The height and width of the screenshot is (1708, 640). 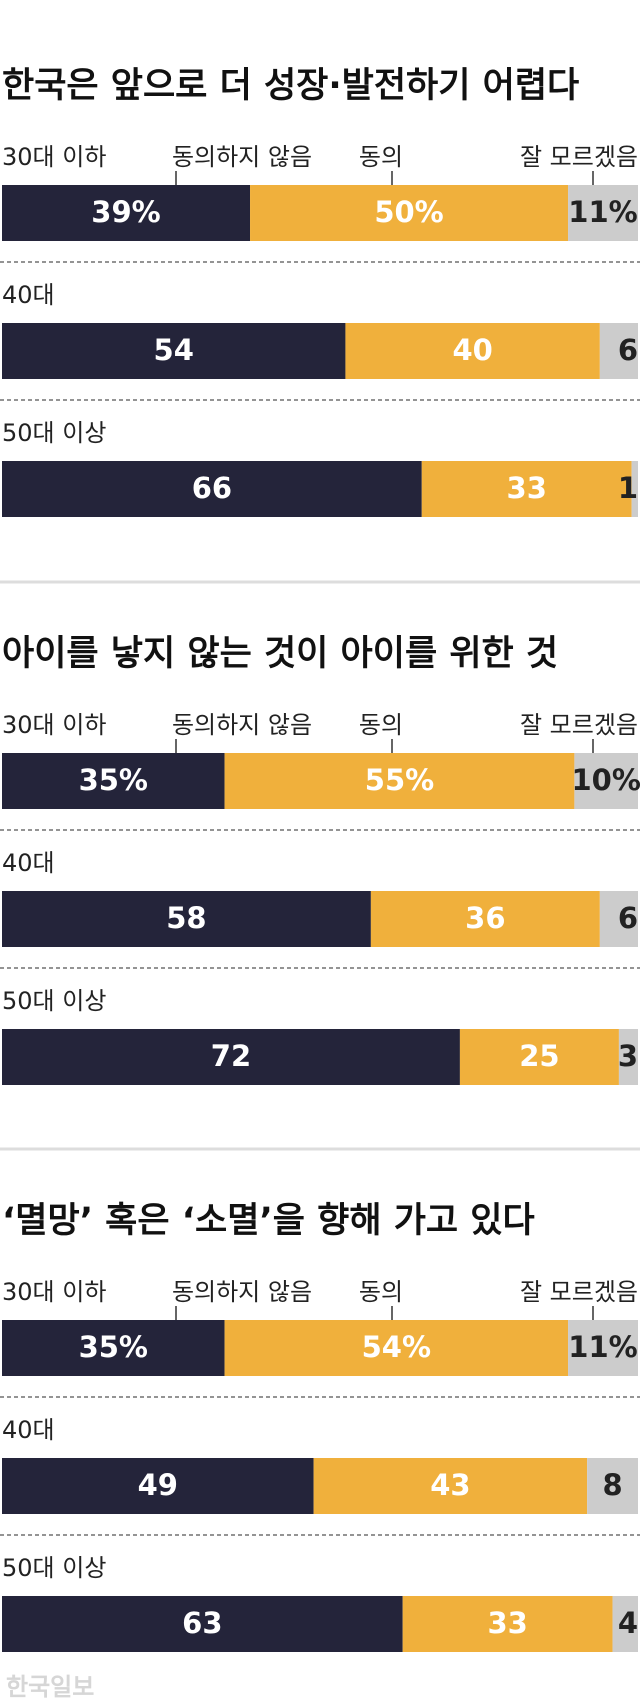 What do you see at coordinates (628, 1623) in the screenshot?
I see `value-label: 4` at bounding box center [628, 1623].